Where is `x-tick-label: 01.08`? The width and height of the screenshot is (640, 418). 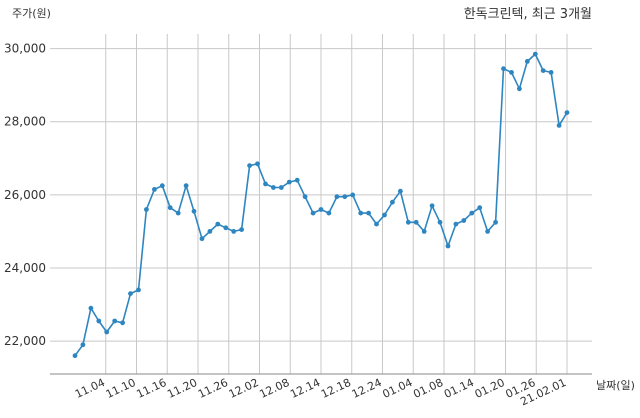 x-tick-label: 01.08 is located at coordinates (428, 388).